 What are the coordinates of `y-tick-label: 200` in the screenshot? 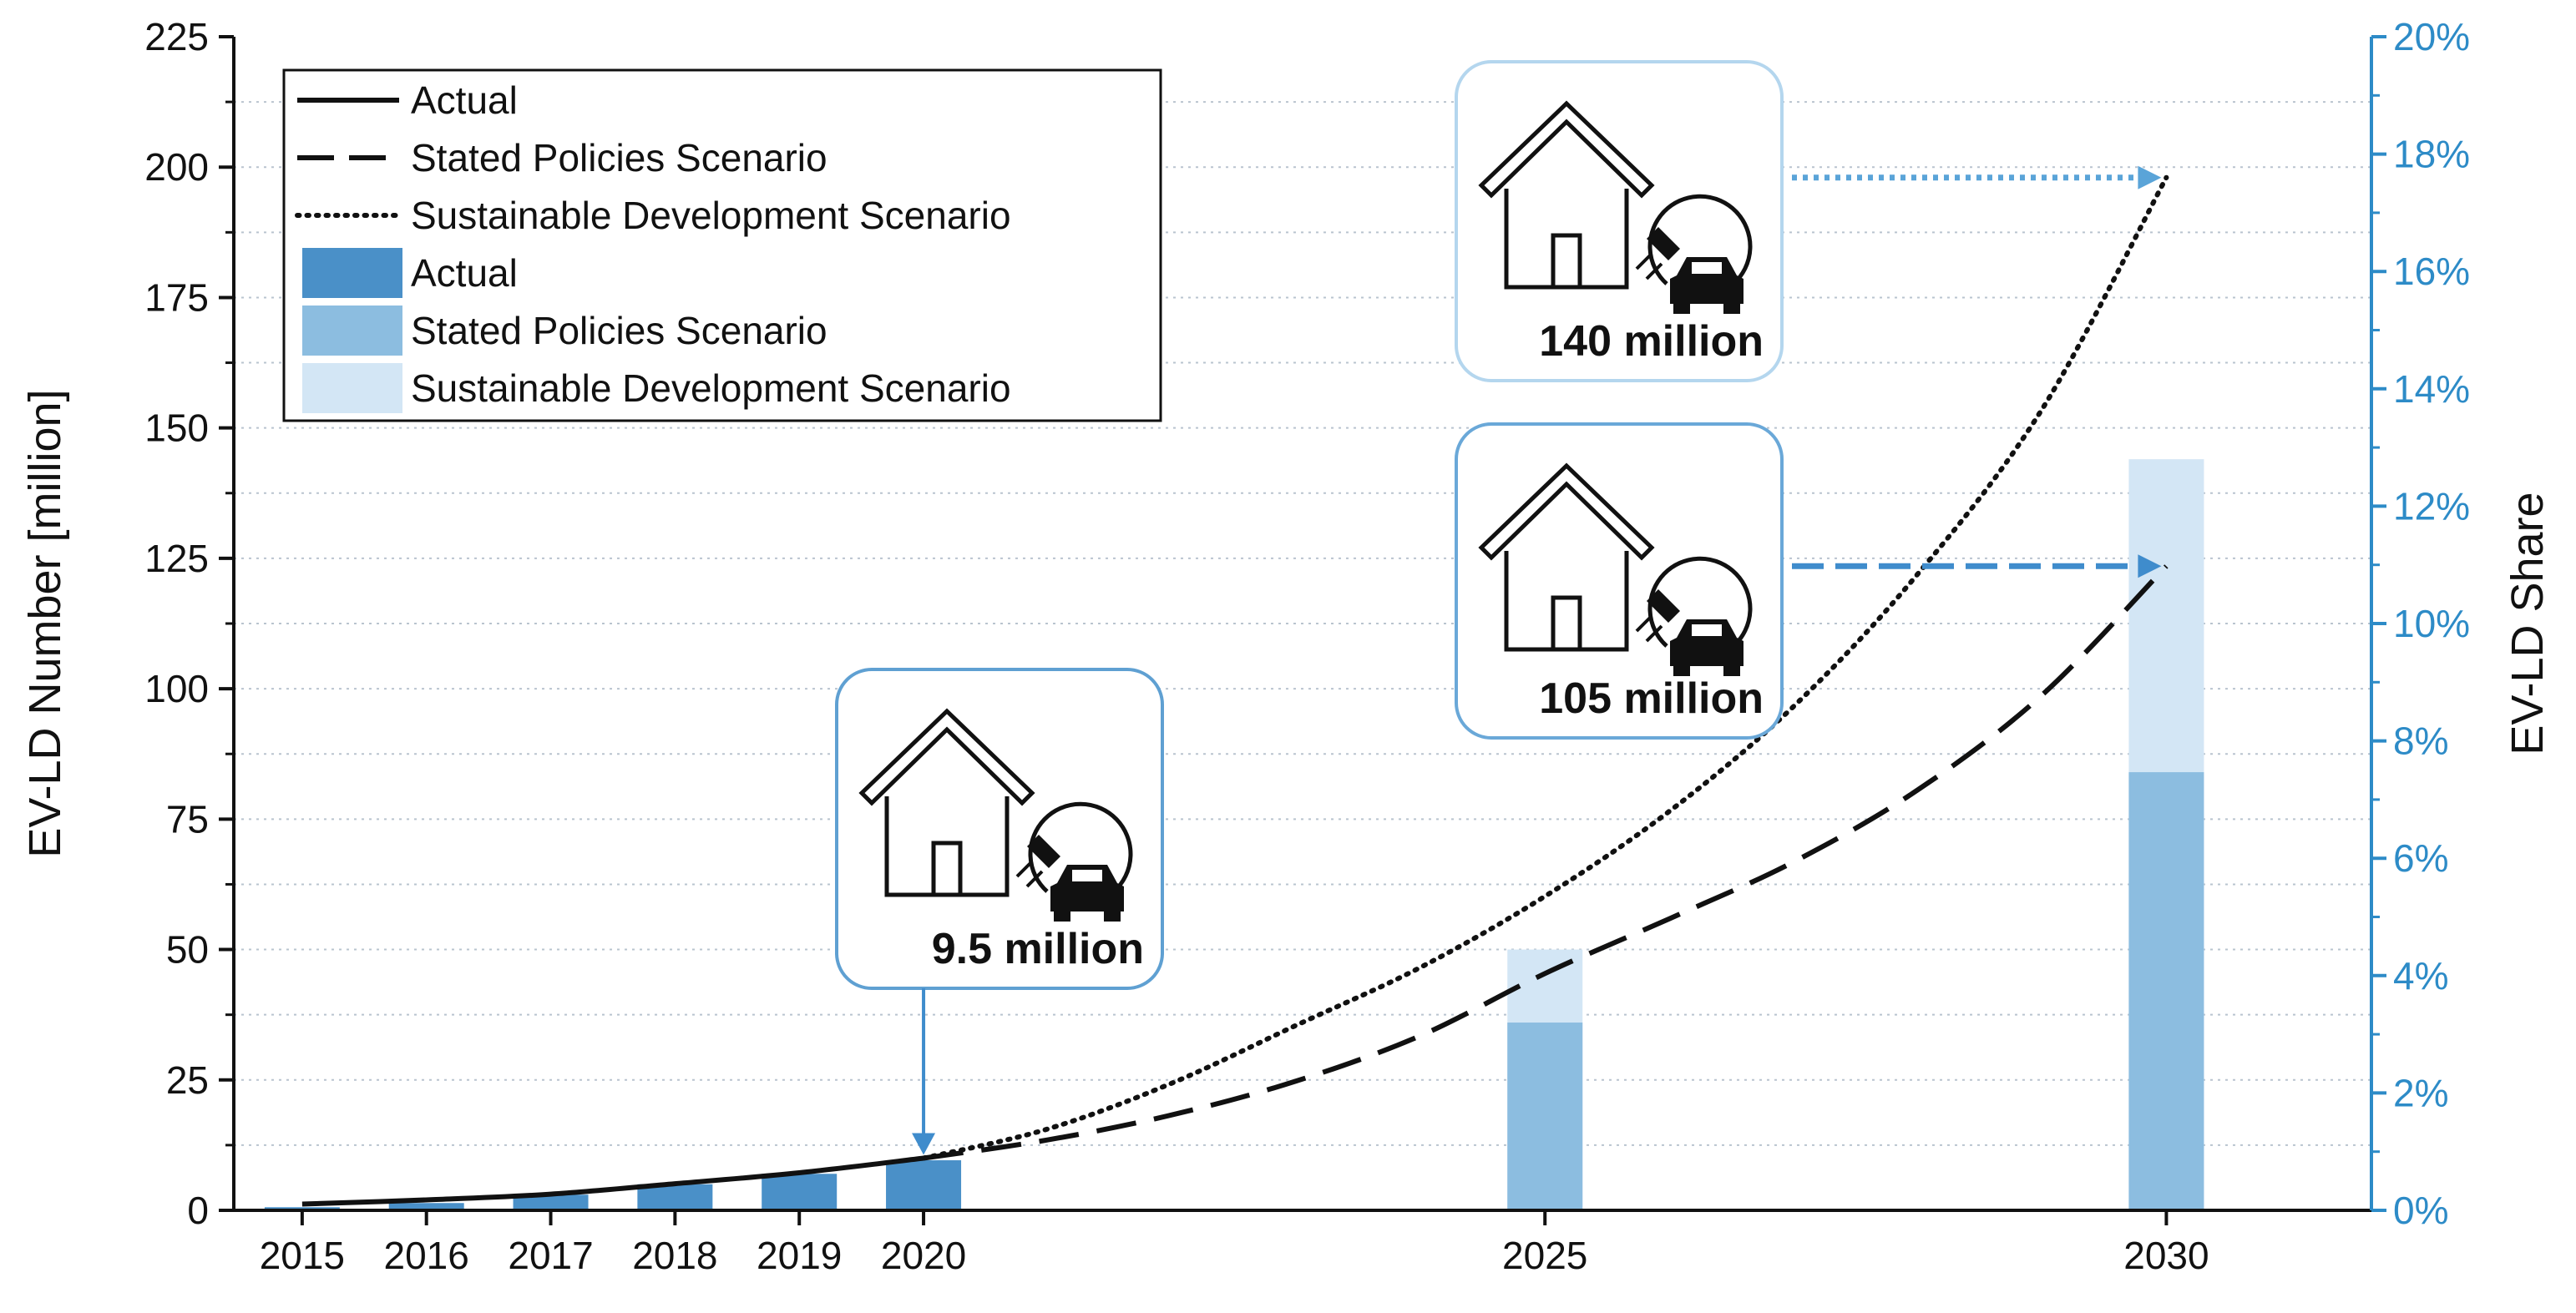 It's located at (176, 167).